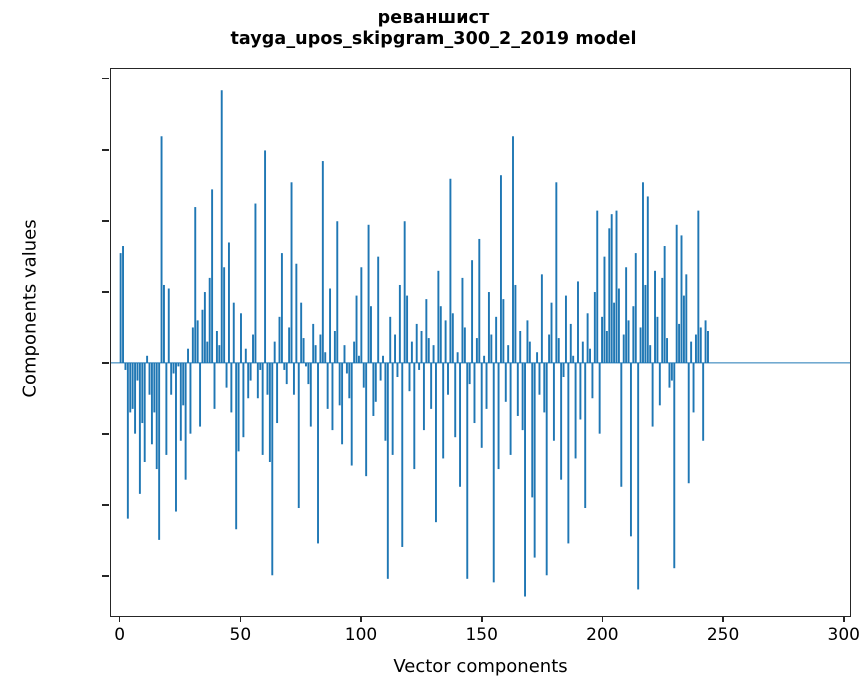  Describe the element at coordinates (361, 619) in the screenshot. I see `x-tick-mark` at that location.